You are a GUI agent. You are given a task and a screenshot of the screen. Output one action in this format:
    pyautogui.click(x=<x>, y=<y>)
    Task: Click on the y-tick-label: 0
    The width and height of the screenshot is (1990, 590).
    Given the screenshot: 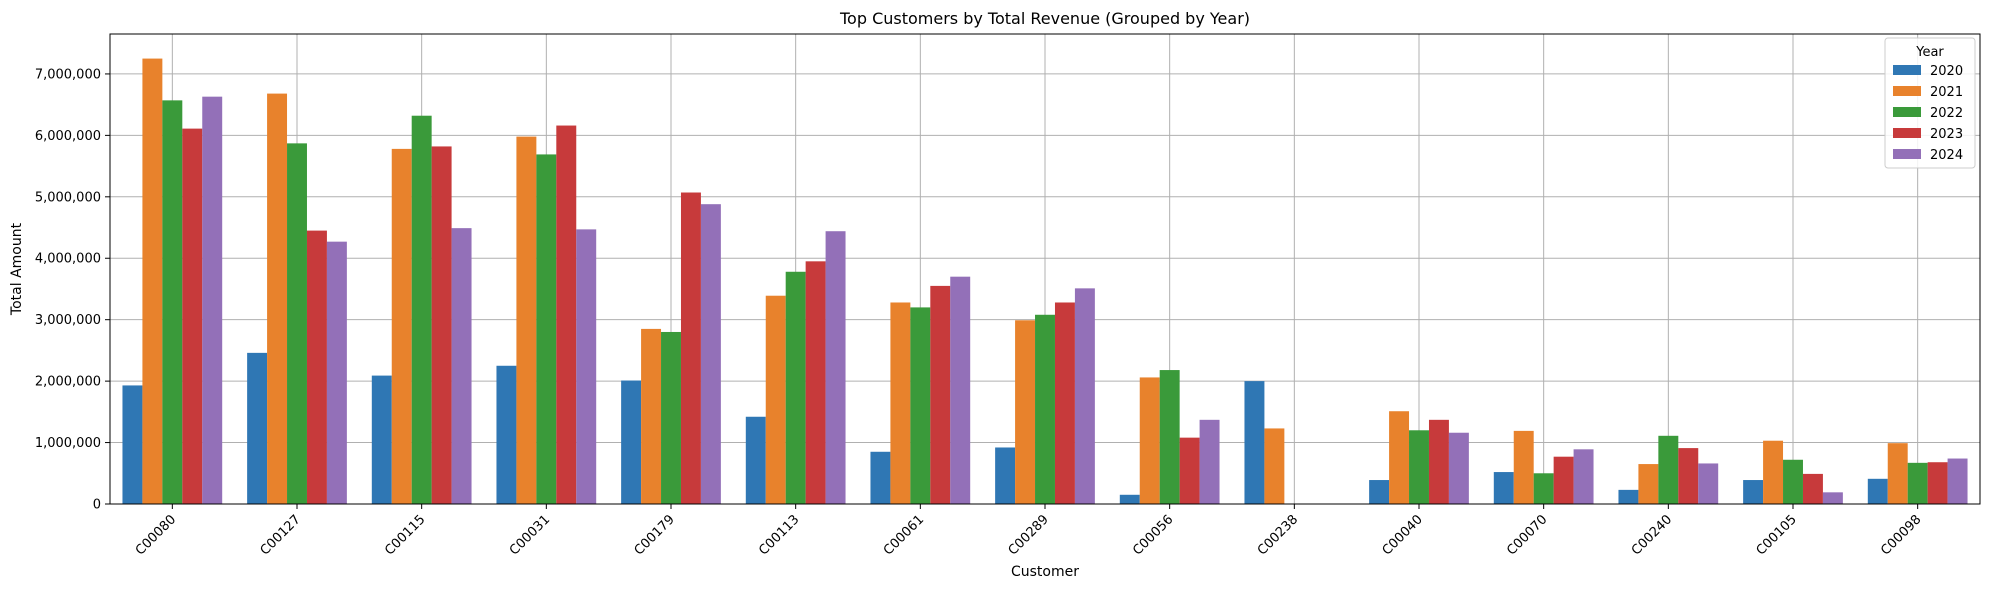 What is the action you would take?
    pyautogui.click(x=97, y=505)
    